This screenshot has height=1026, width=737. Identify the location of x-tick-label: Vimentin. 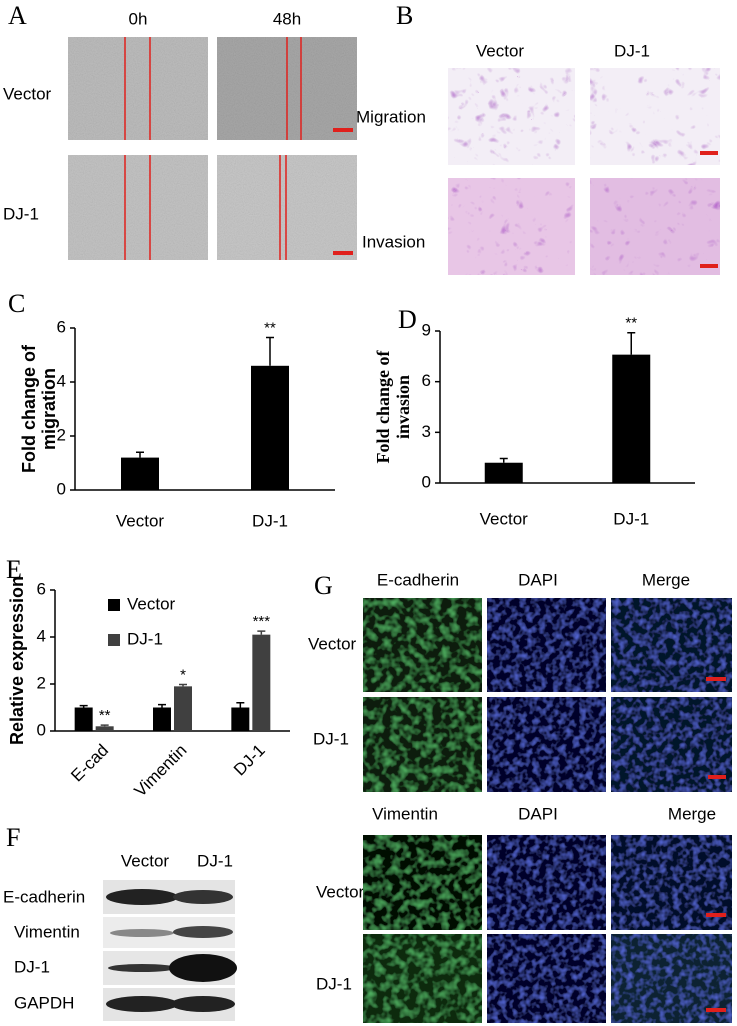
(161, 771).